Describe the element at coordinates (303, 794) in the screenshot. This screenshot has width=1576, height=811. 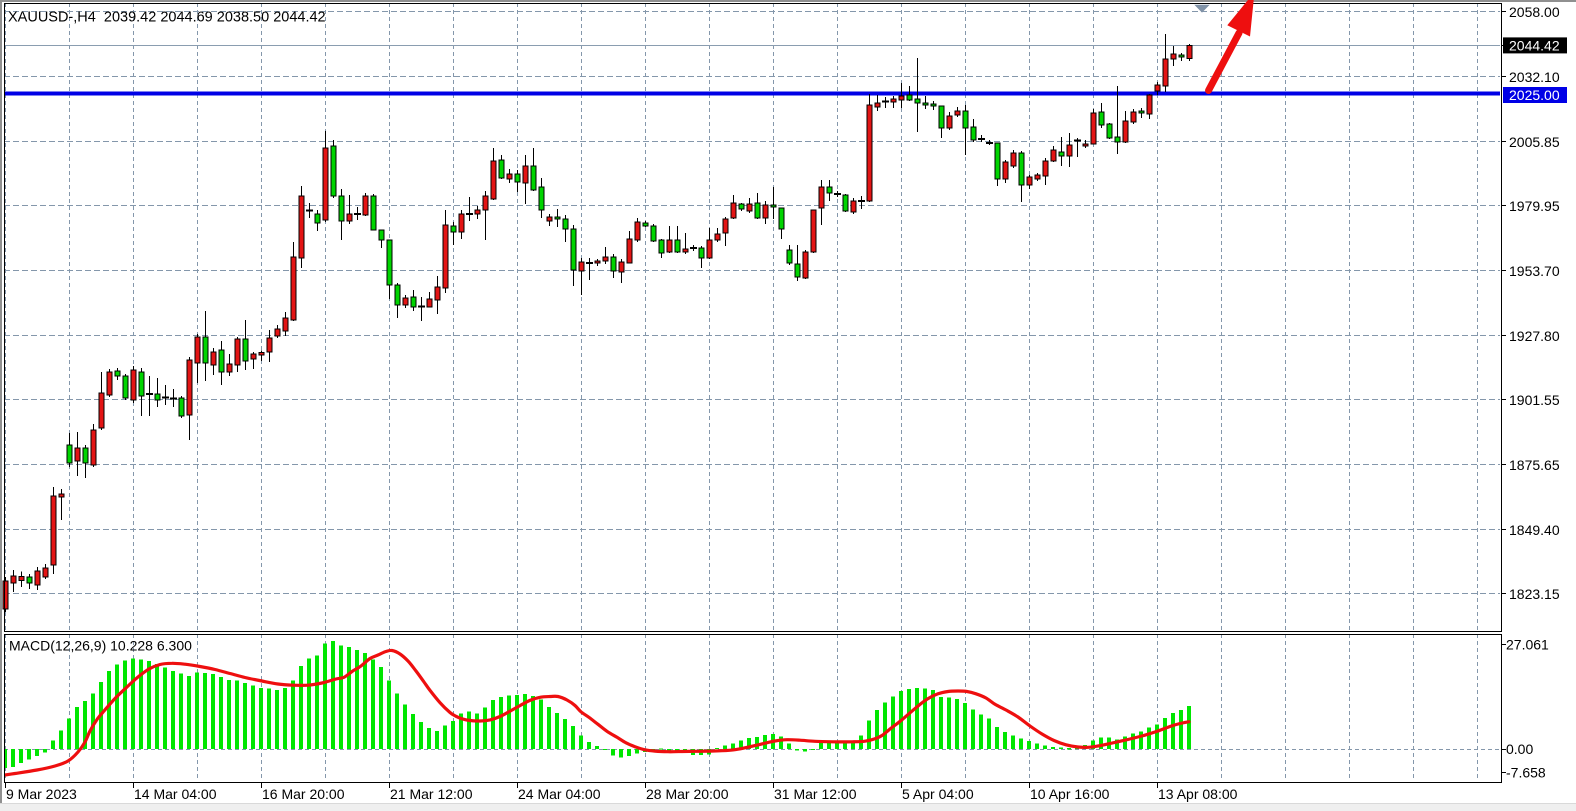
I see `svg-text: 16 Mar 20:00` at that location.